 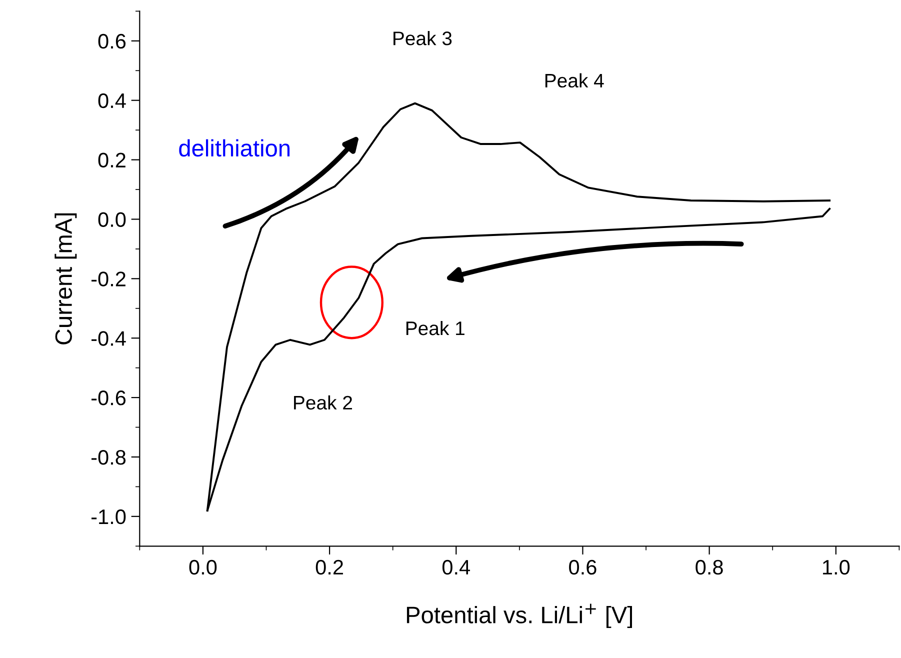 I want to click on y-tick-label: -0.8, so click(x=108, y=457).